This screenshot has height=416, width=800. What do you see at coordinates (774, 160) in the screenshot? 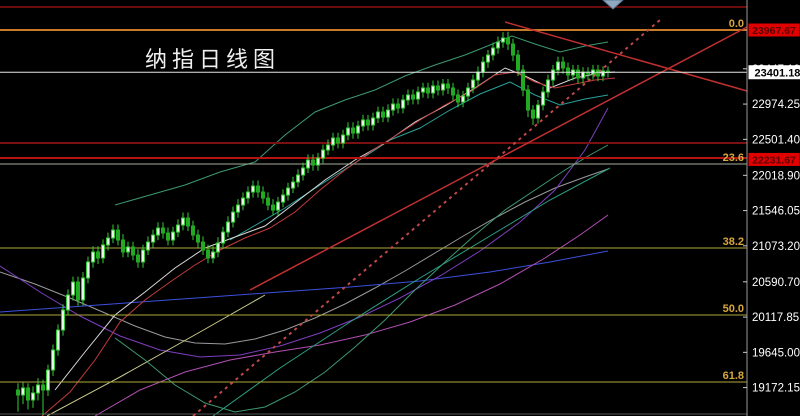
I see `svg-text: 22231.67` at bounding box center [774, 160].